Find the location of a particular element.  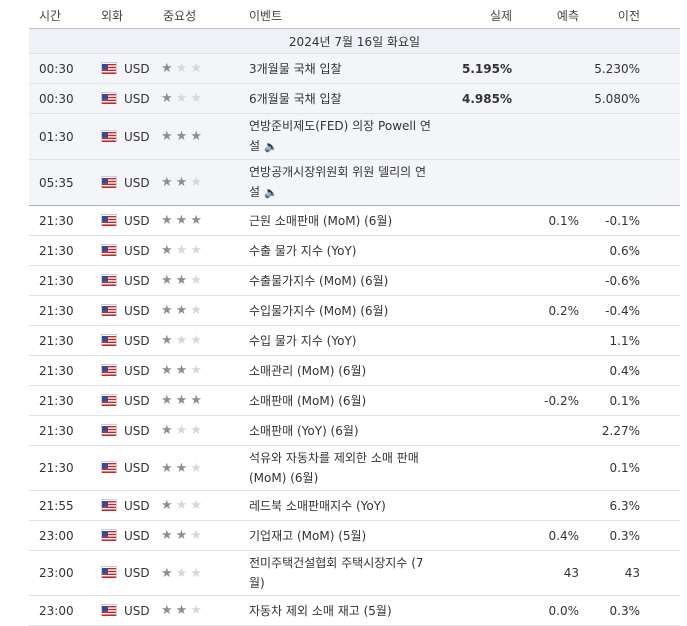

event-name: 6개월물 국채 입찰 is located at coordinates (340, 98).